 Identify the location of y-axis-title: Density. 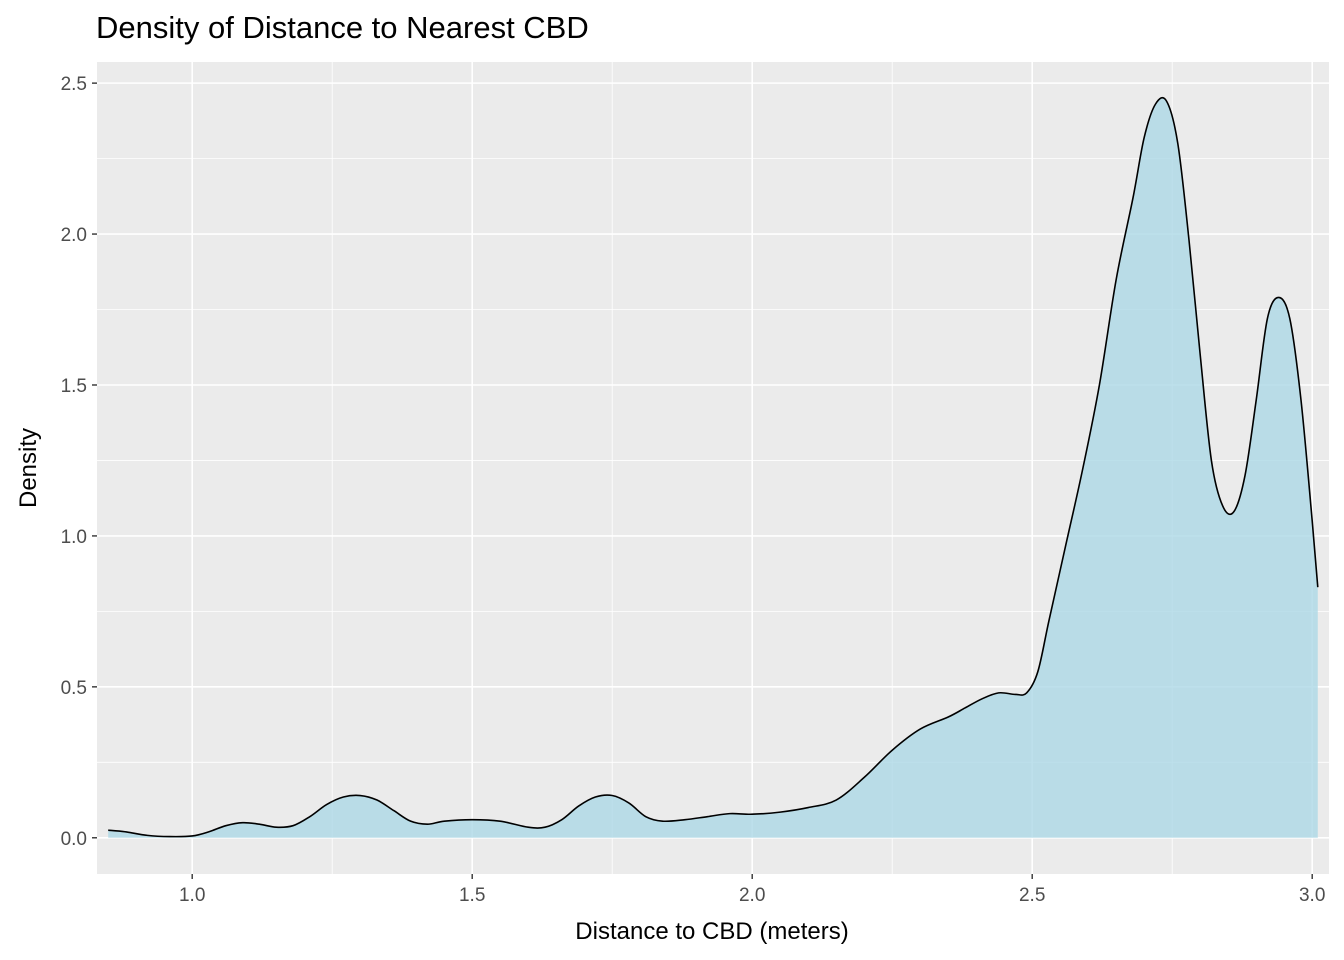
(28, 468).